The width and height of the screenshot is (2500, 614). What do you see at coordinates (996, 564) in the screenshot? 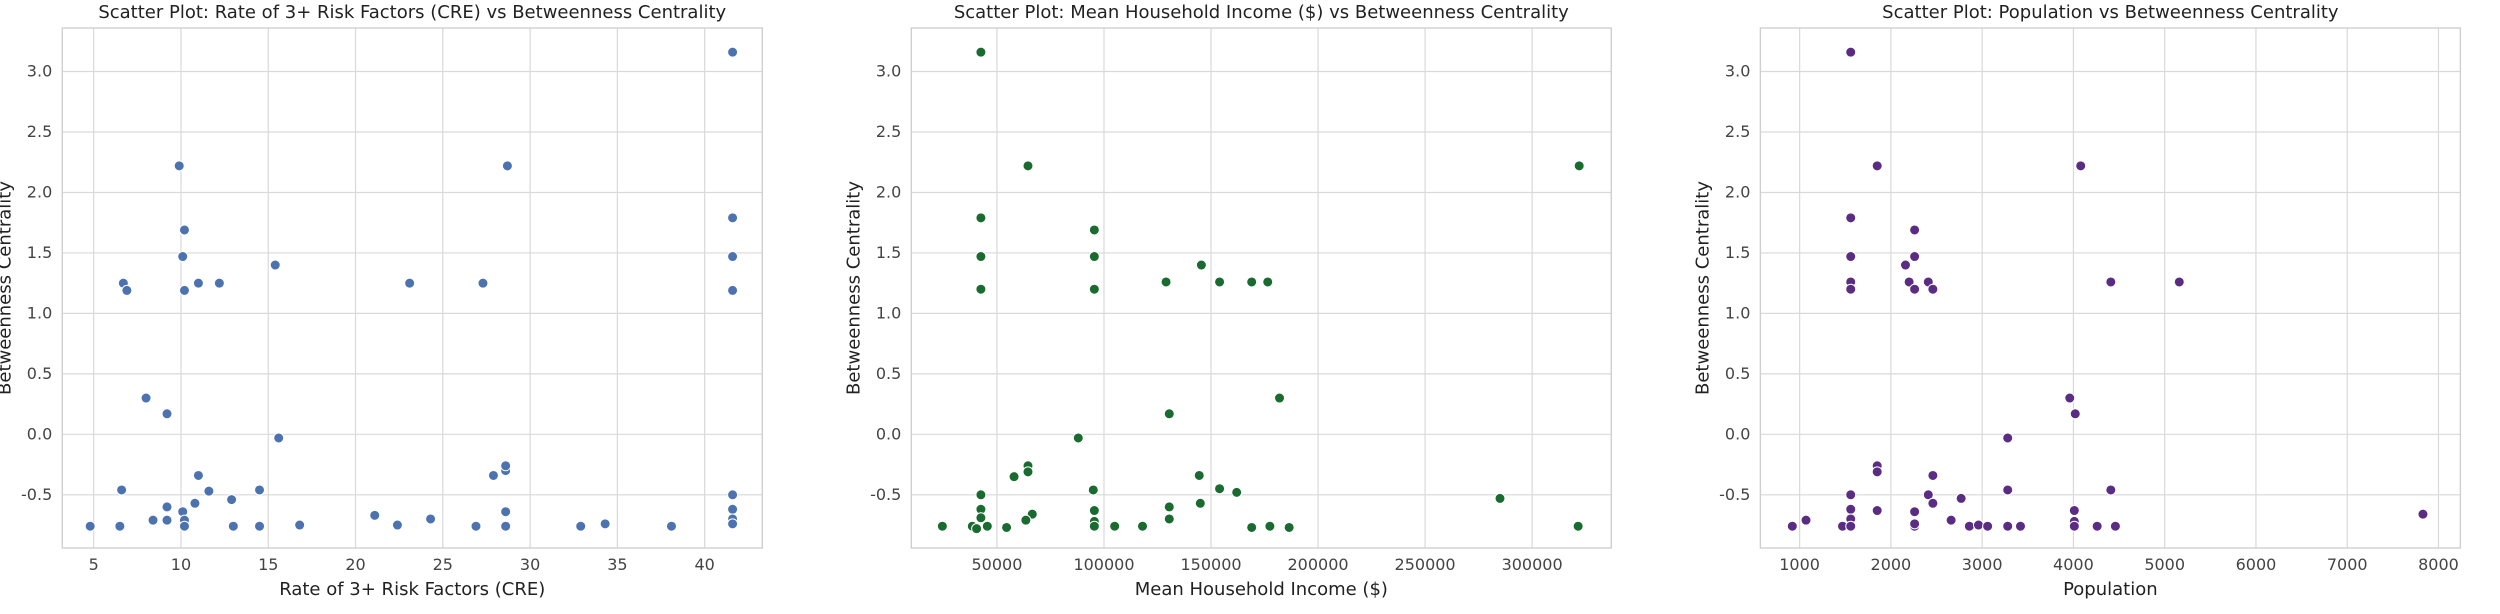
I see `x-tick-label: 50000` at bounding box center [996, 564].